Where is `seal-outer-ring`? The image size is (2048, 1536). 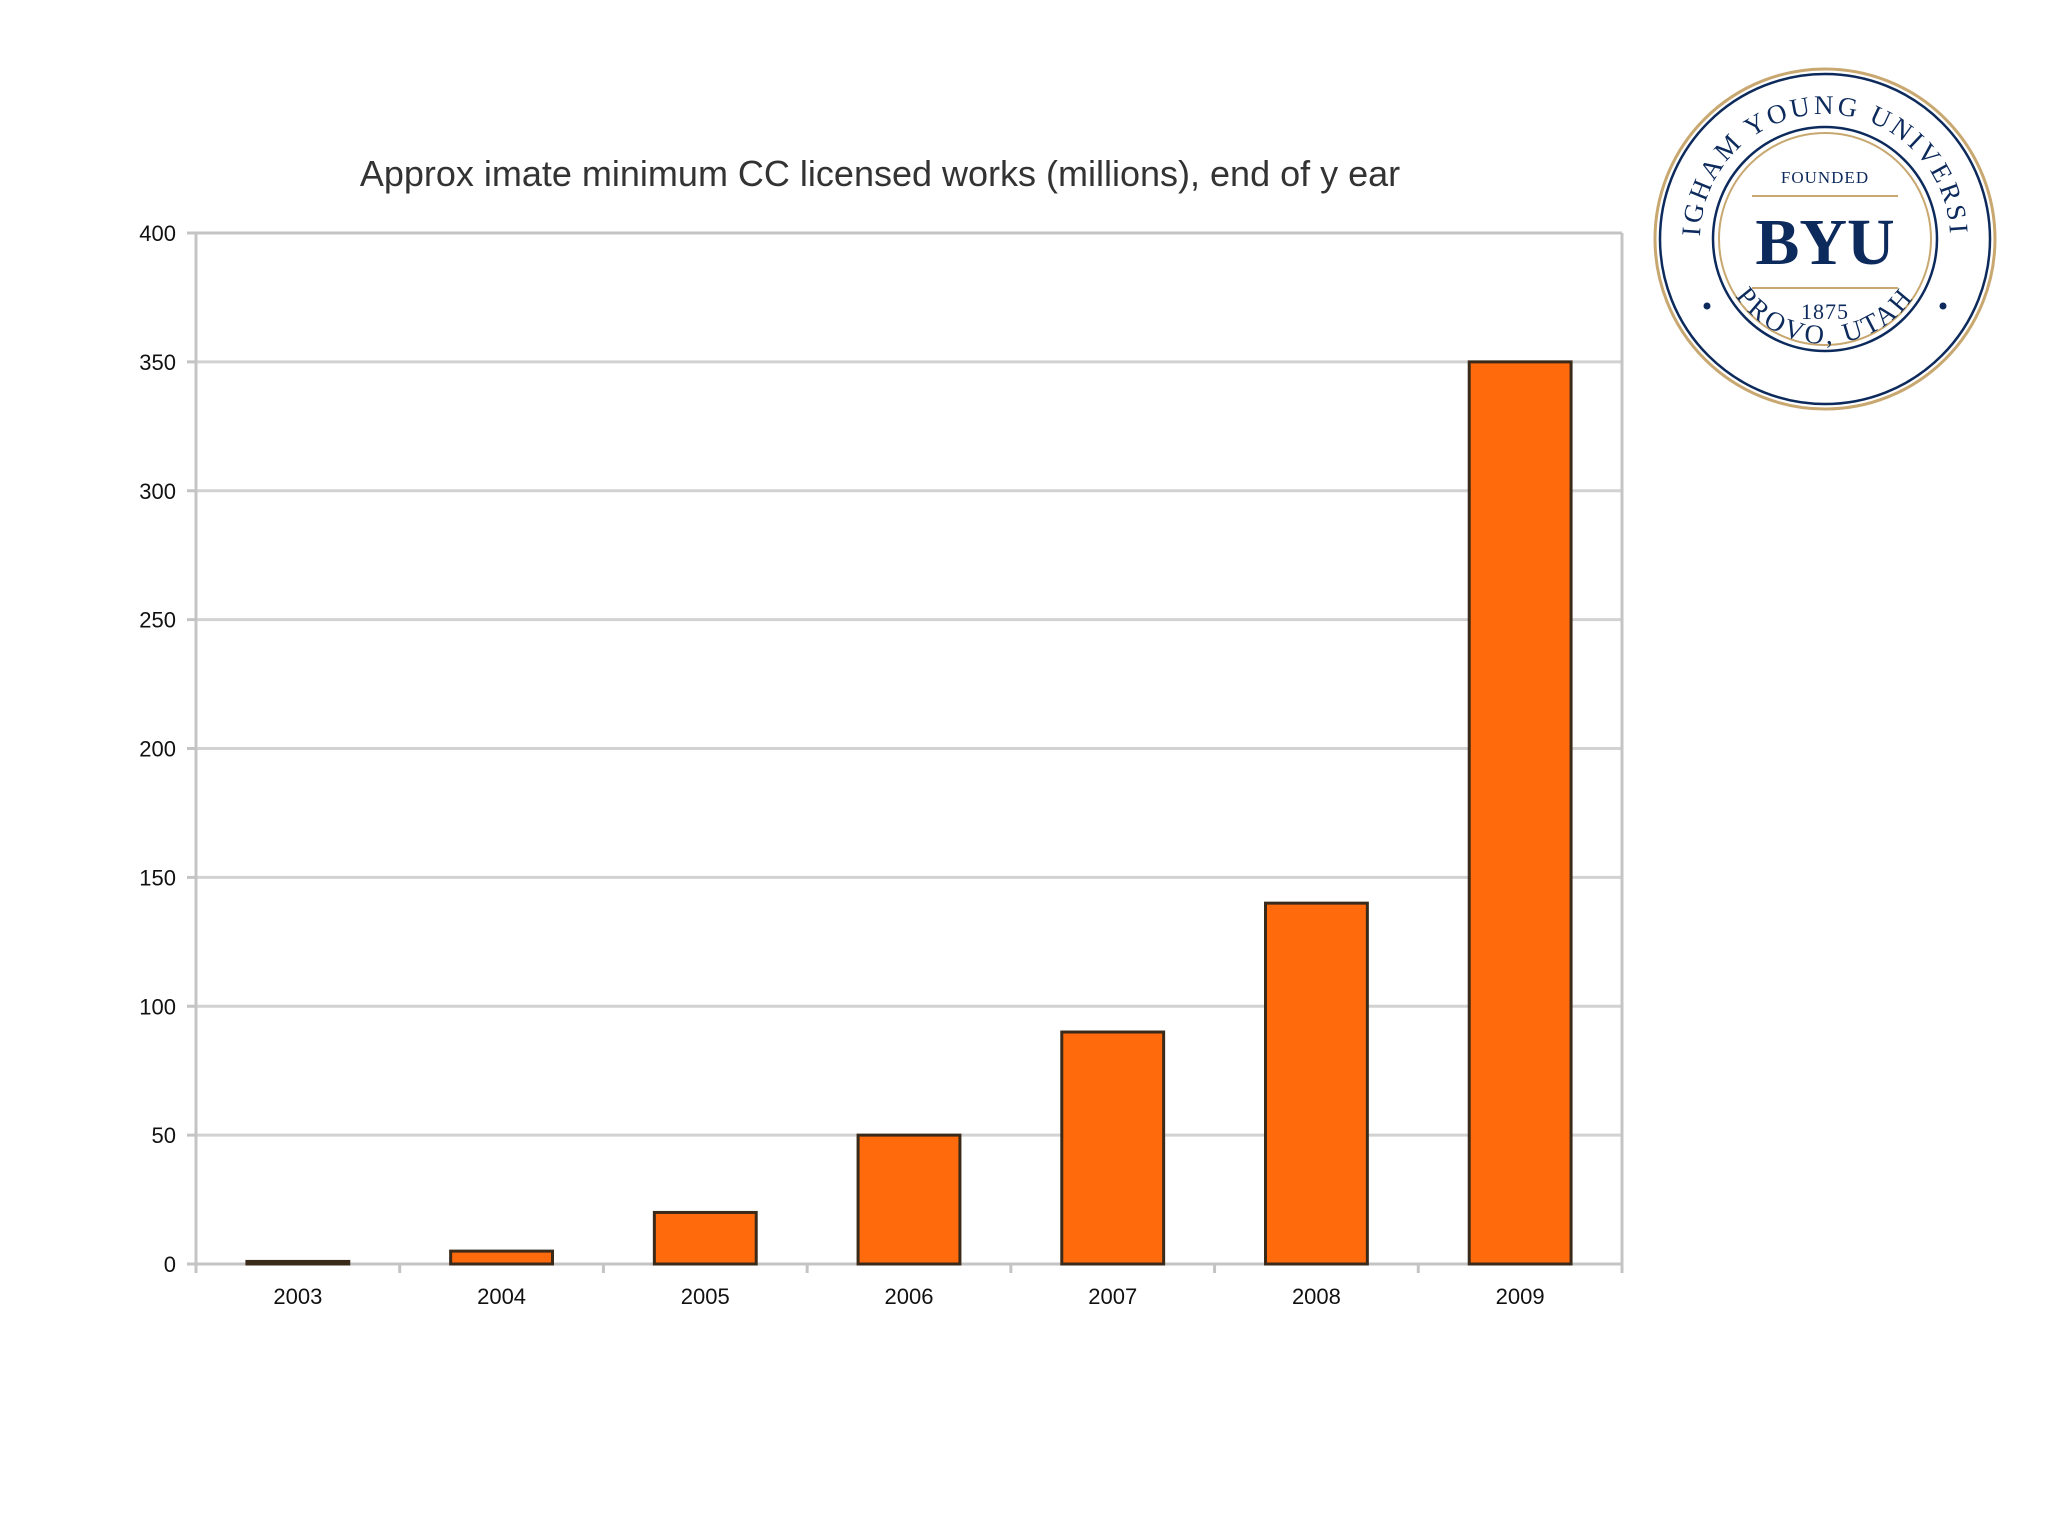 seal-outer-ring is located at coordinates (1825, 239).